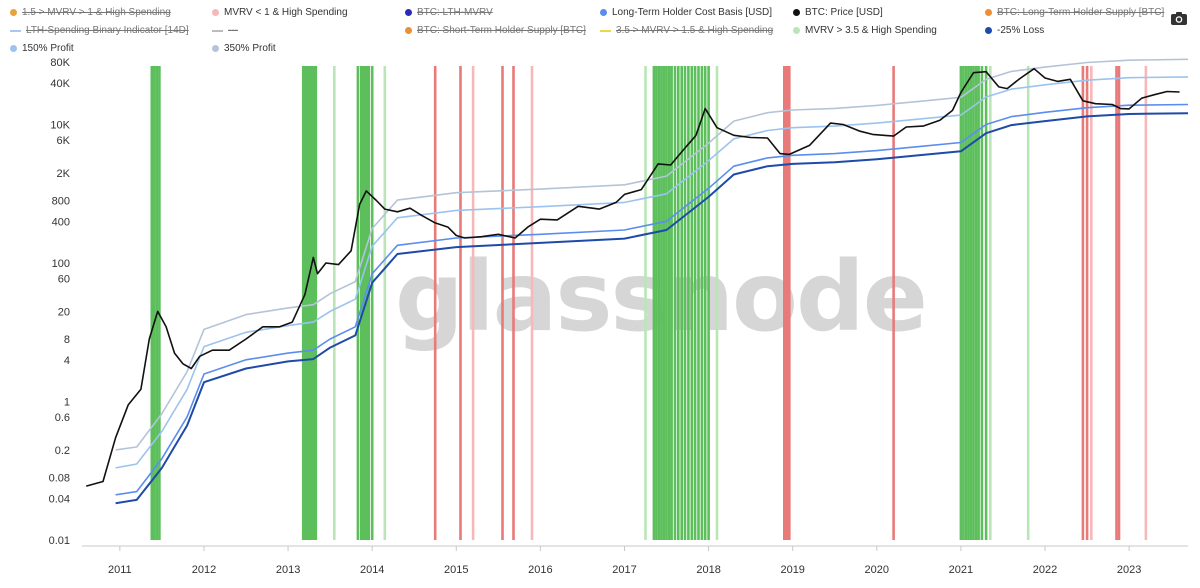  I want to click on legend-item: ---, so click(225, 30).